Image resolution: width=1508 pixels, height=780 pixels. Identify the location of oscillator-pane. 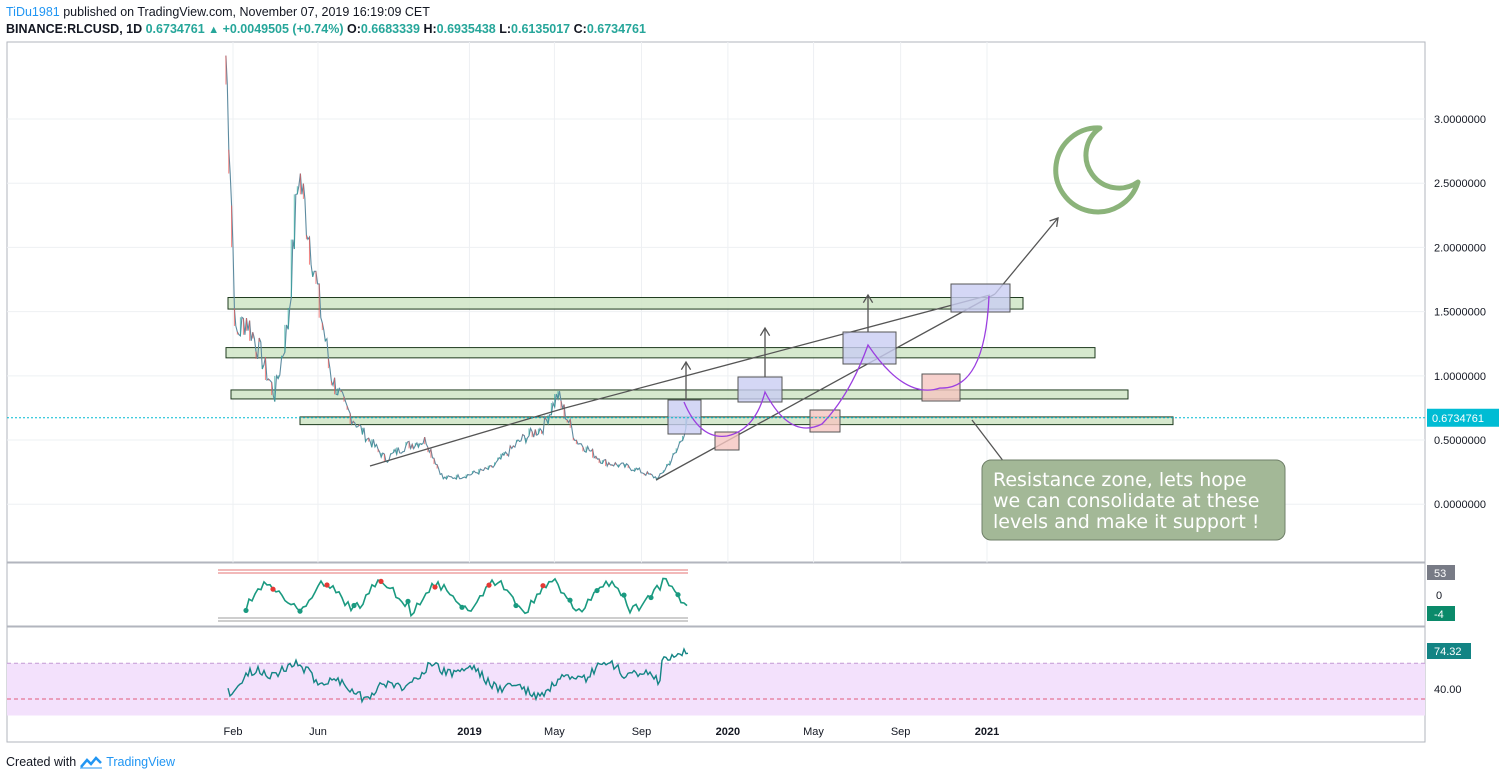
(716, 594).